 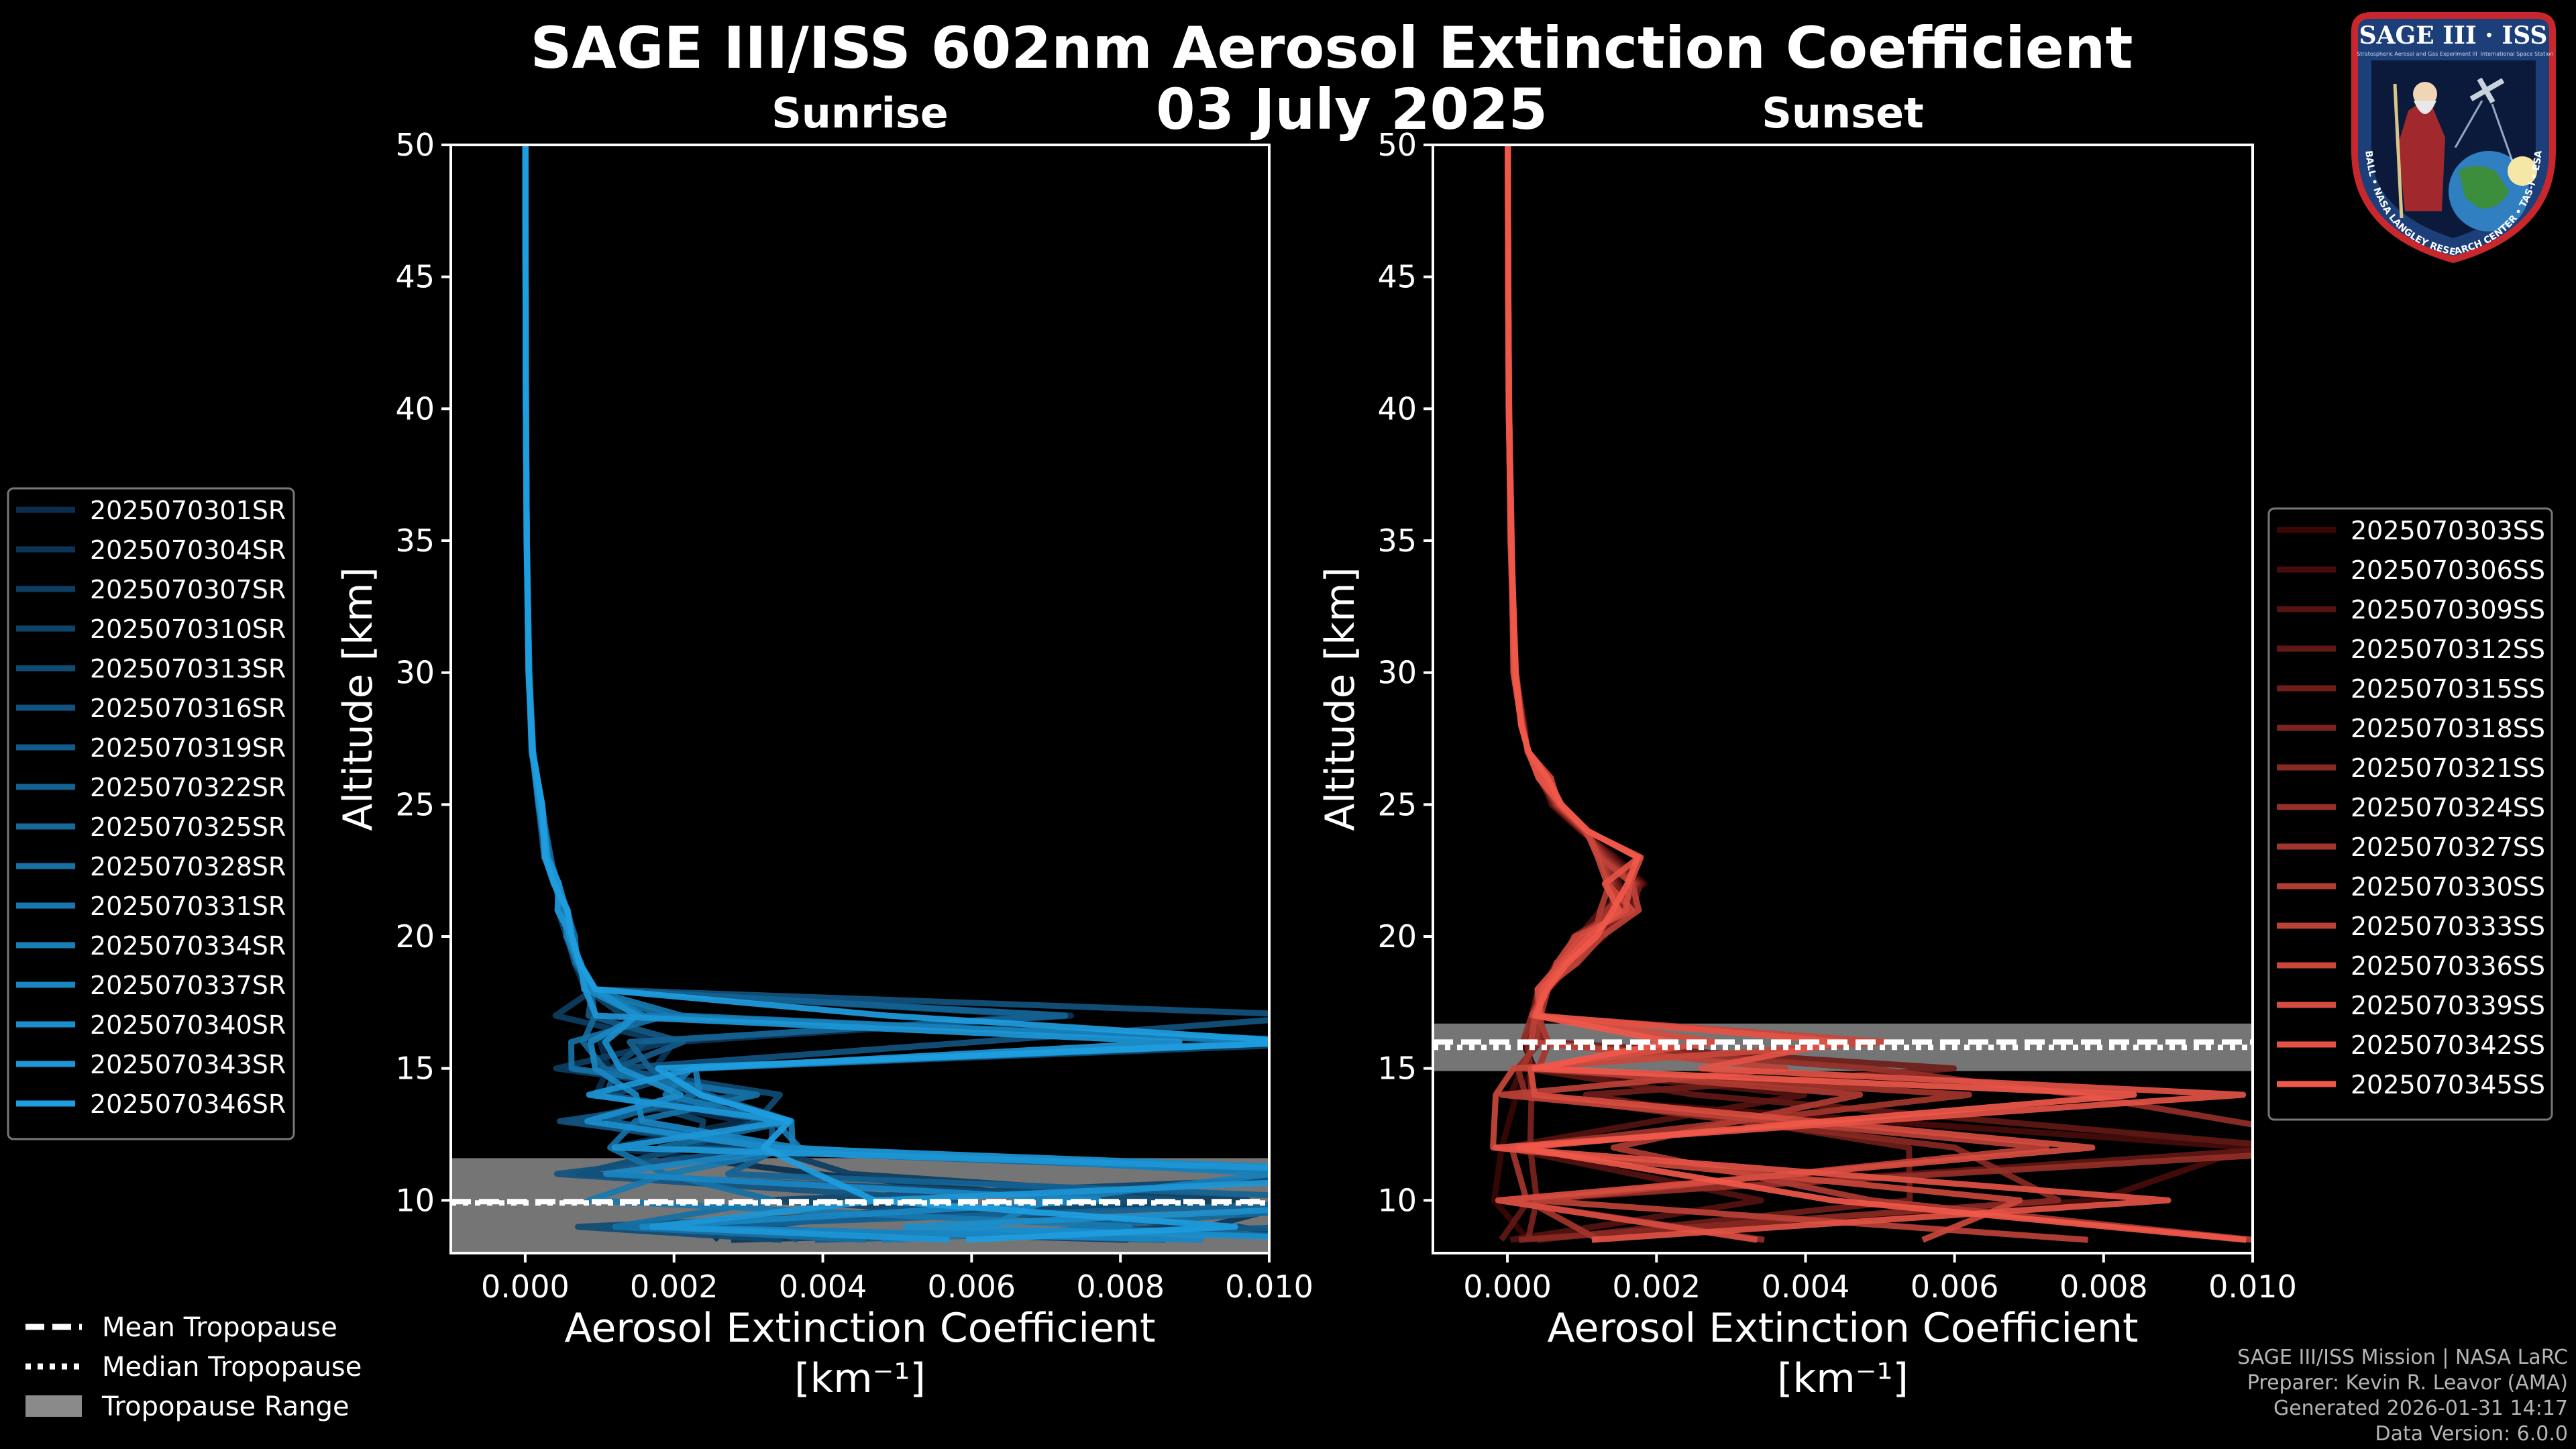 I want to click on credit-version: Data Version: 6.0.0, so click(x=2471, y=1434).